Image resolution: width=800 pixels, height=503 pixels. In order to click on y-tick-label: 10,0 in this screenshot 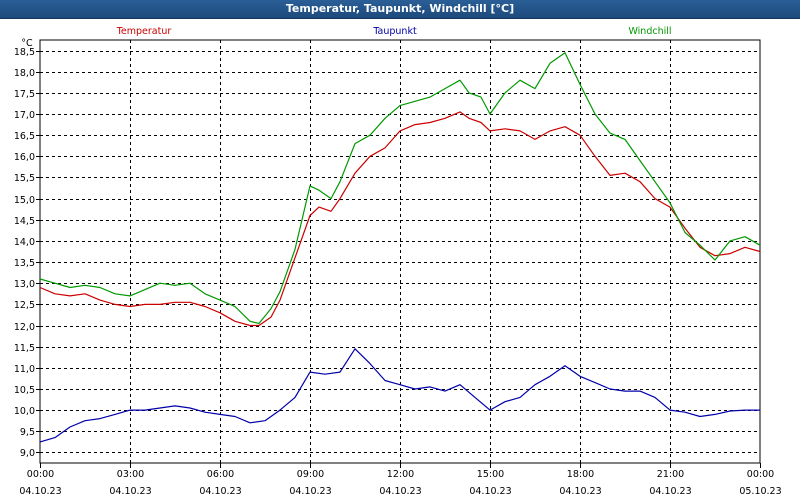, I will do `click(24, 411)`.